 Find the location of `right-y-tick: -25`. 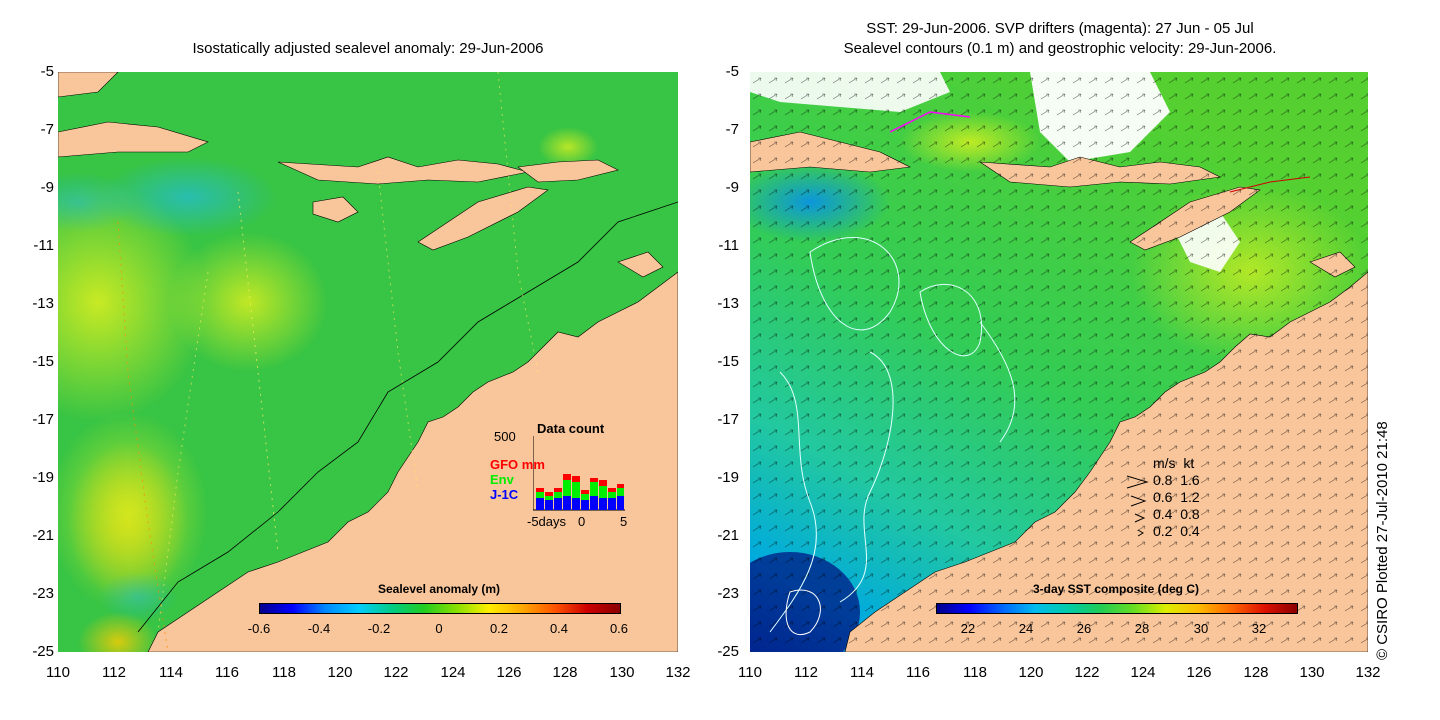

right-y-tick: -25 is located at coordinates (728, 651).